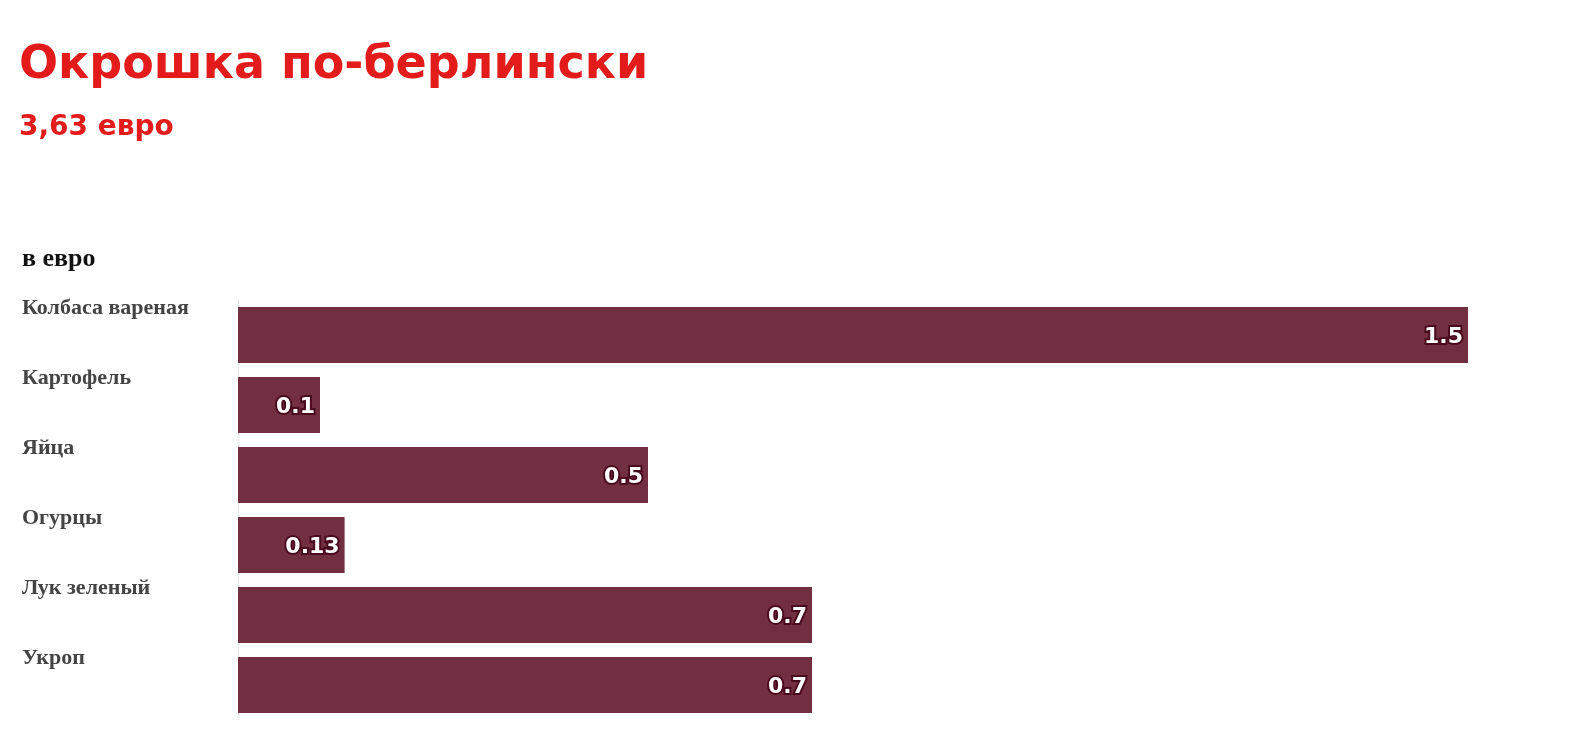  I want to click on y-tick-label: Укроп, so click(54, 656).